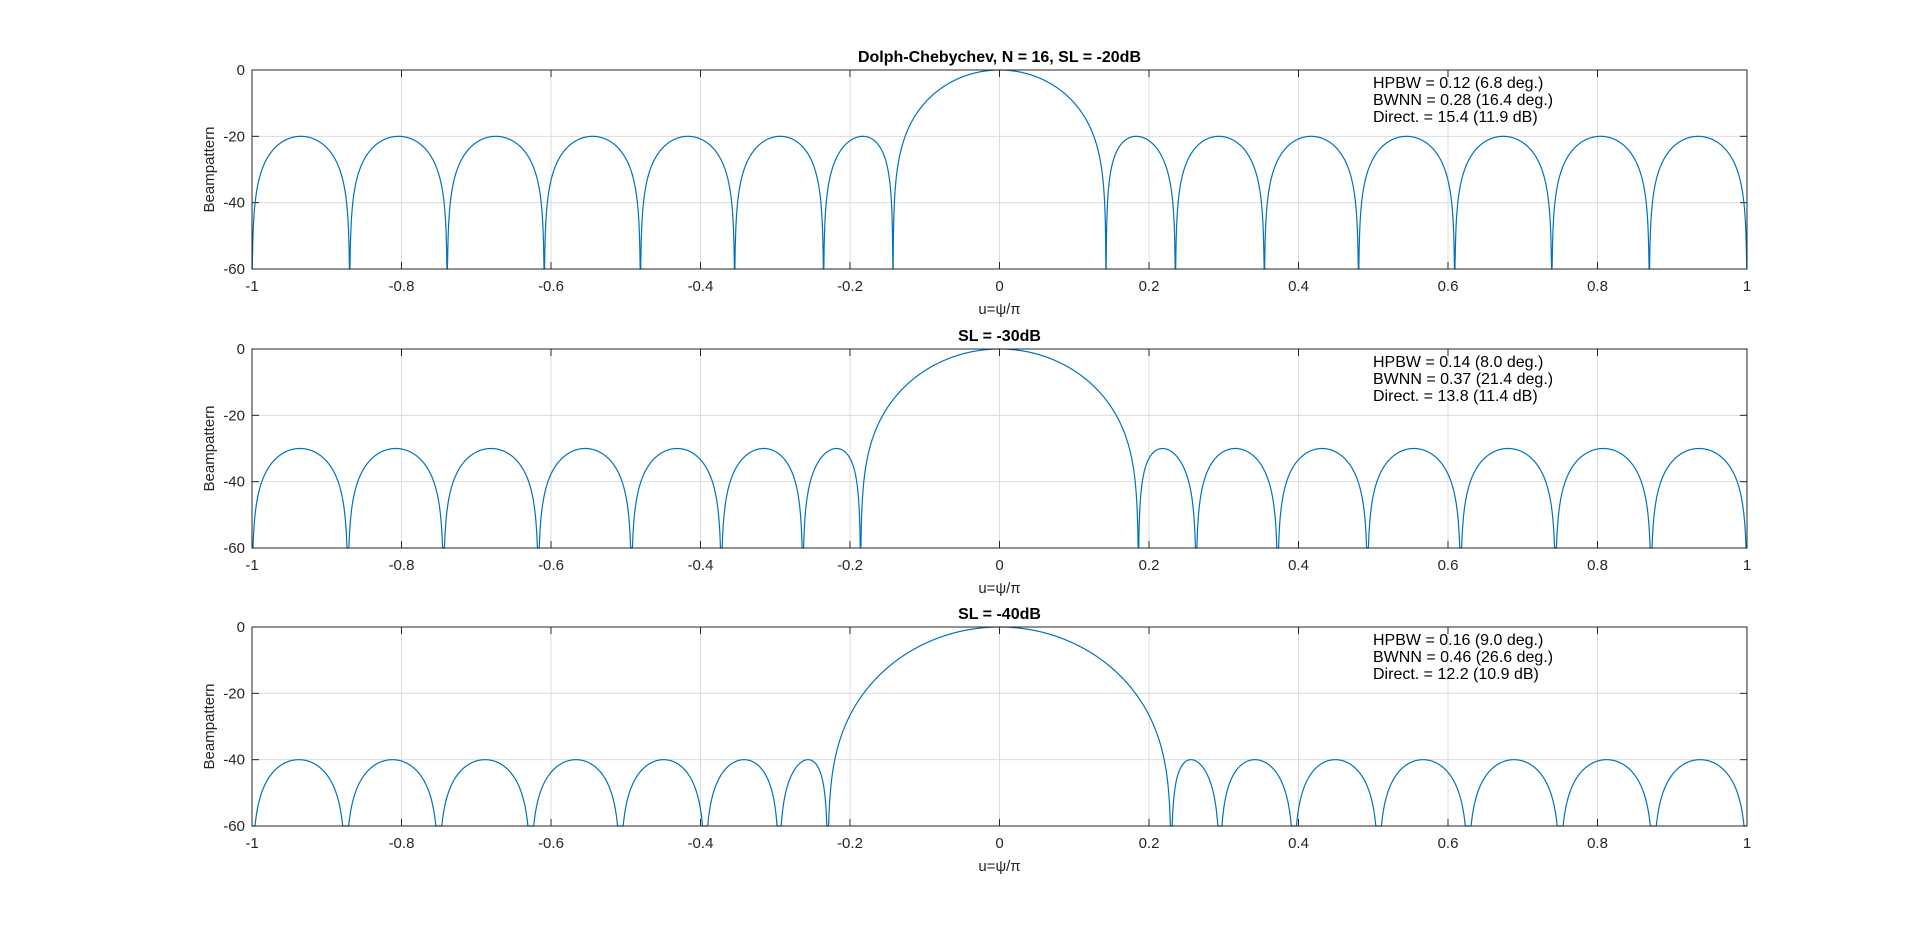  What do you see at coordinates (999, 57) in the screenshot?
I see `chart-title: Dolph-Chebychev, N = 16, SL = -20dB` at bounding box center [999, 57].